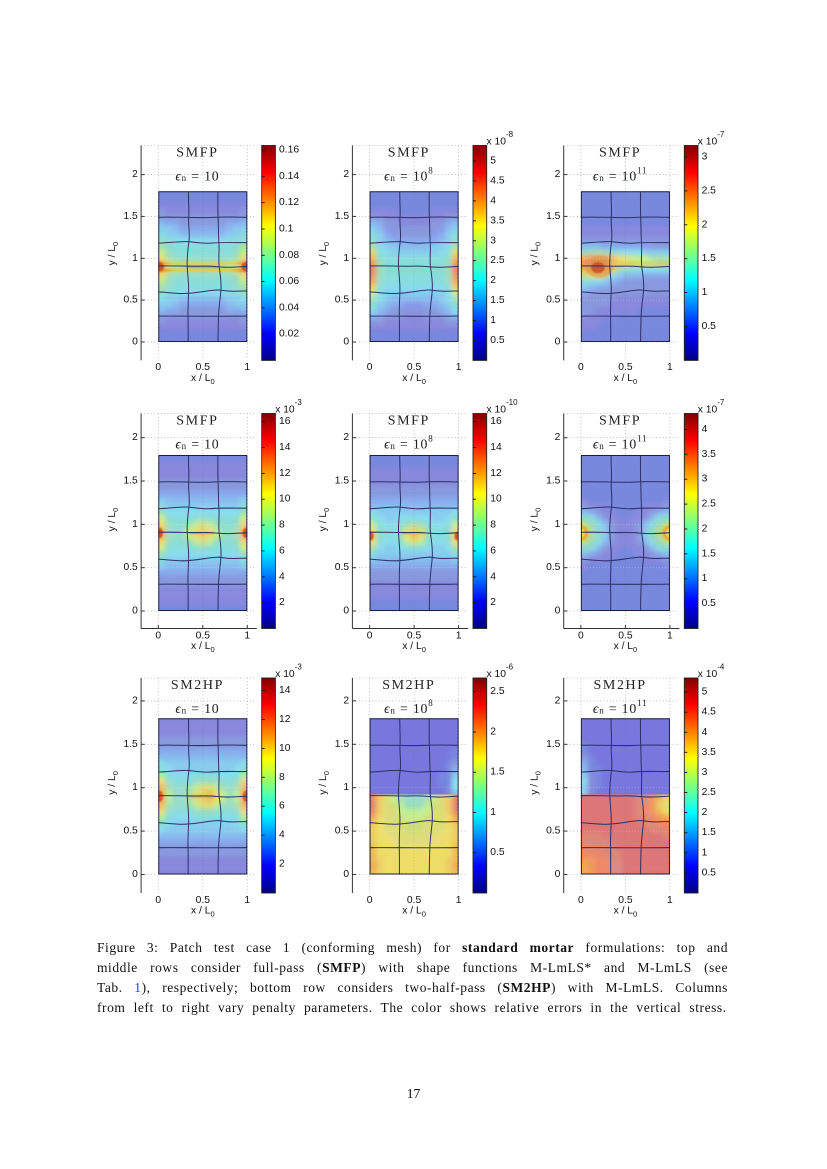 Image resolution: width=827 pixels, height=1169 pixels. What do you see at coordinates (289, 176) in the screenshot?
I see `svg-text: 0.14` at bounding box center [289, 176].